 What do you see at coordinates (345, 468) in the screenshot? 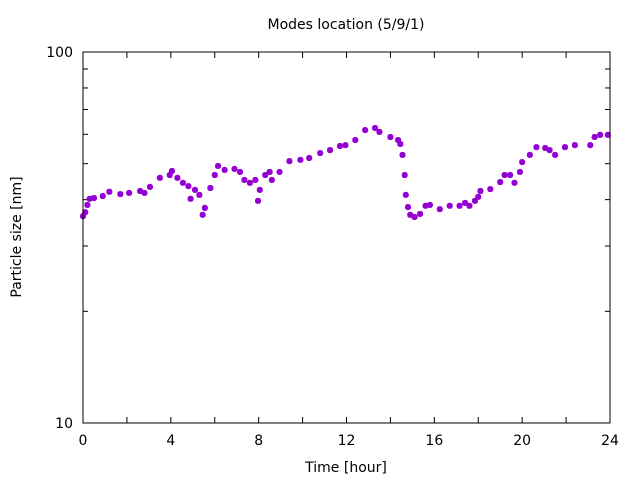
I see `x-axis-label: Time [hour]` at bounding box center [345, 468].